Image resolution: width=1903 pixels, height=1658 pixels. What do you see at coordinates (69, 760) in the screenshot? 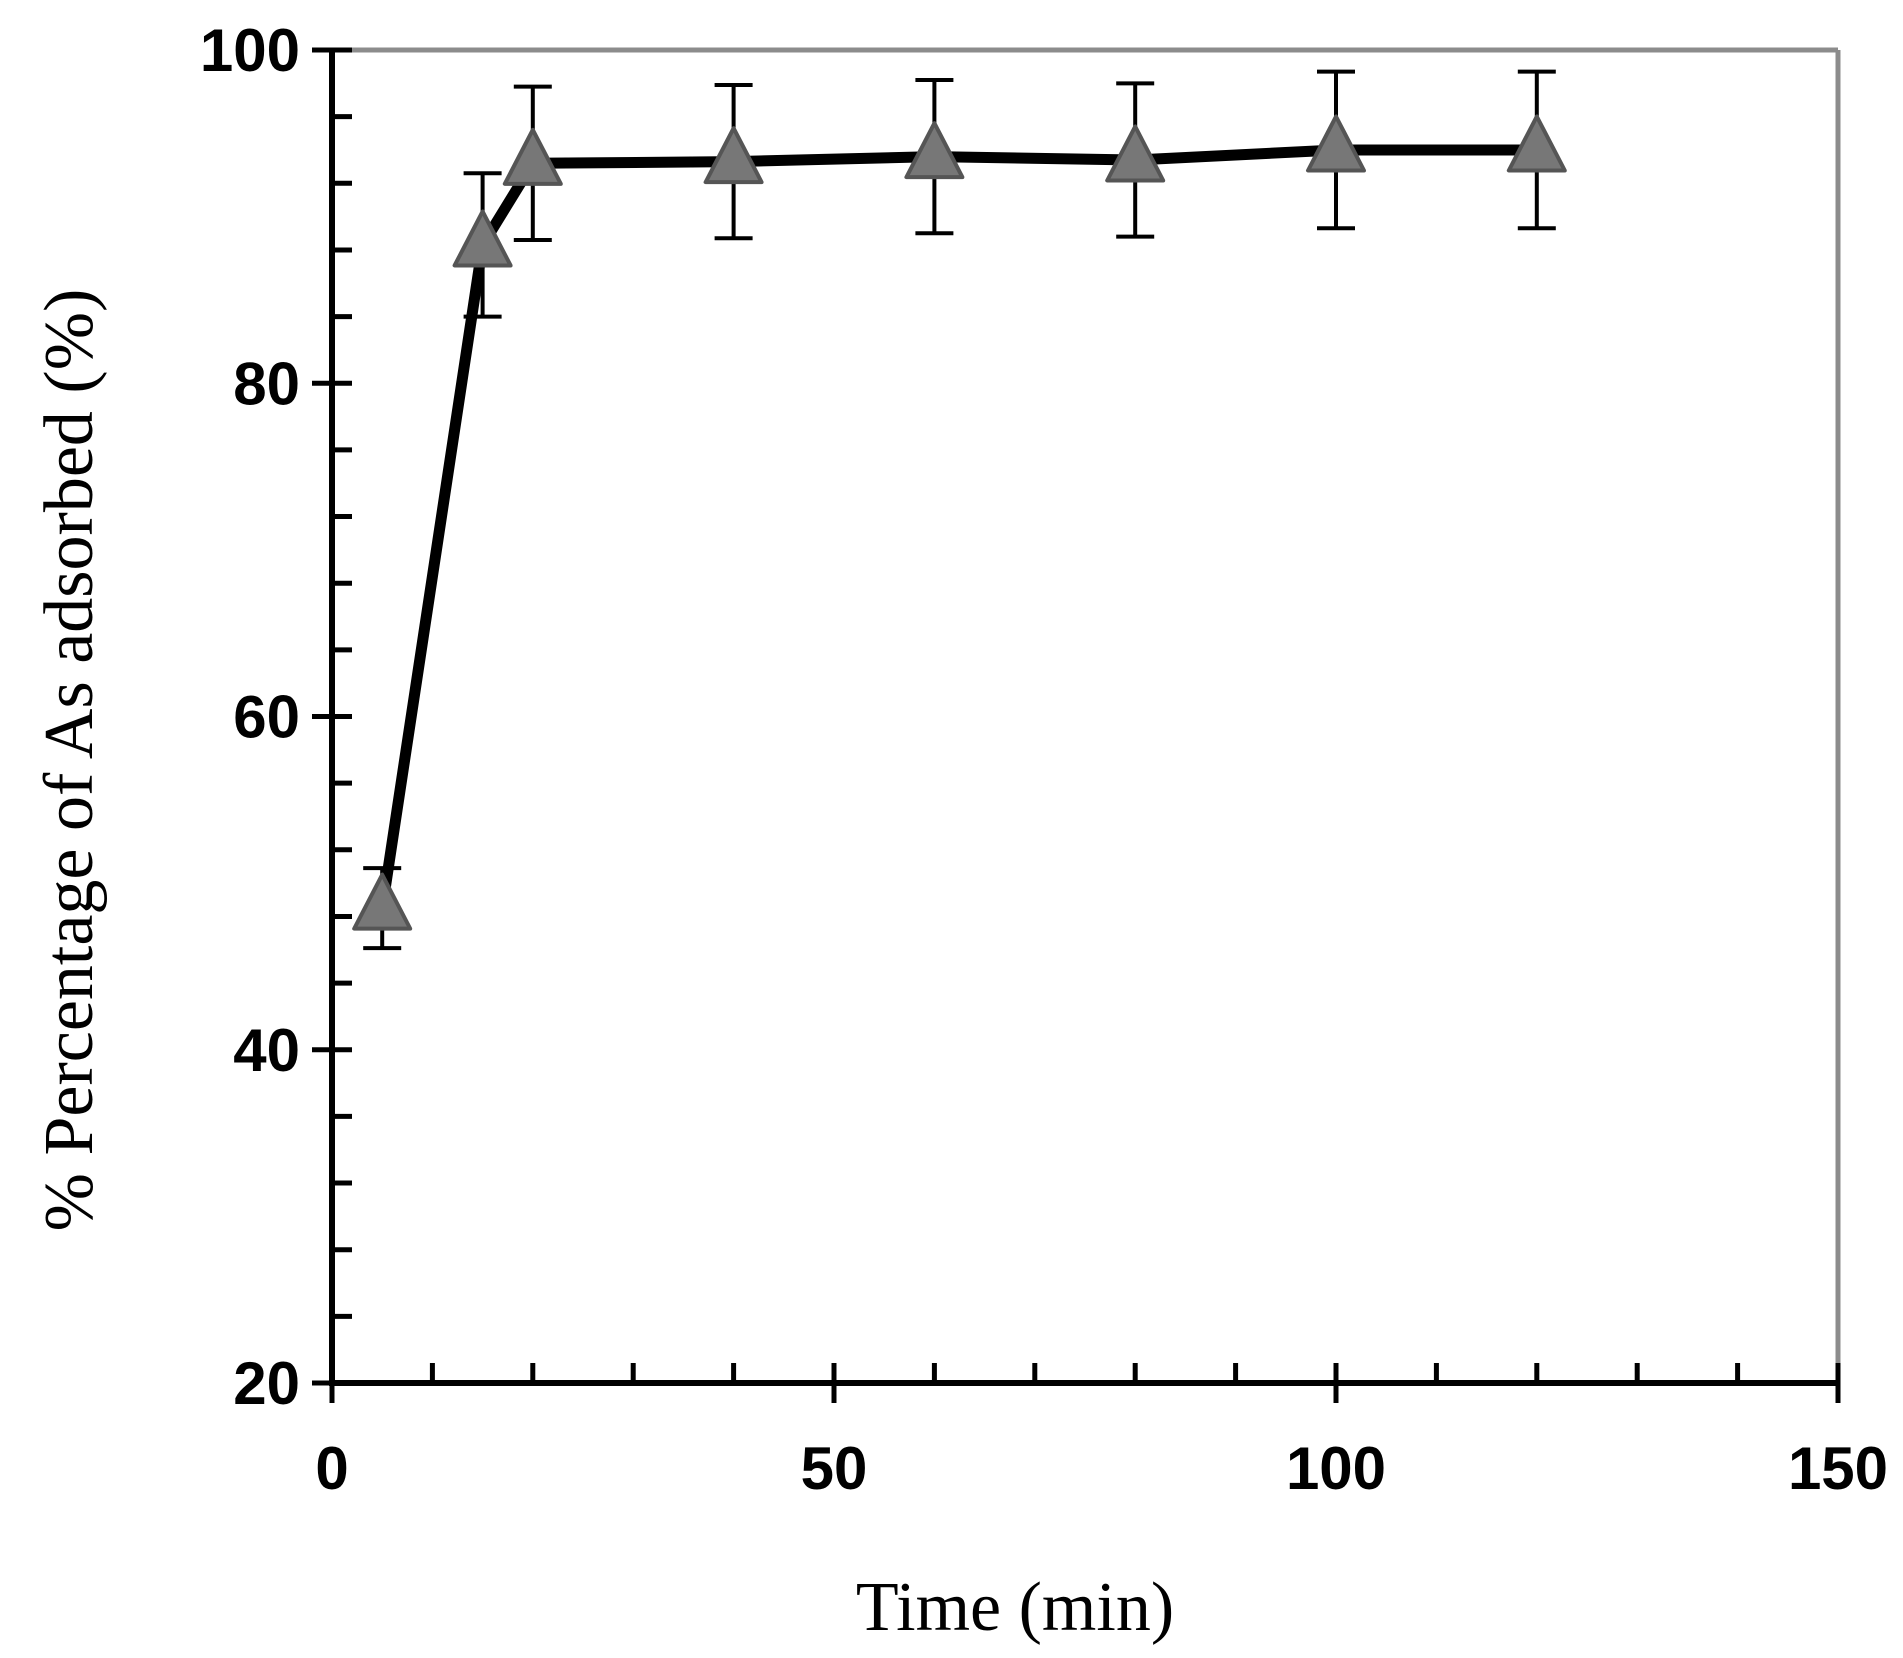
I see `y-axis-title: % Percentage of As adsorbed (%)` at bounding box center [69, 760].